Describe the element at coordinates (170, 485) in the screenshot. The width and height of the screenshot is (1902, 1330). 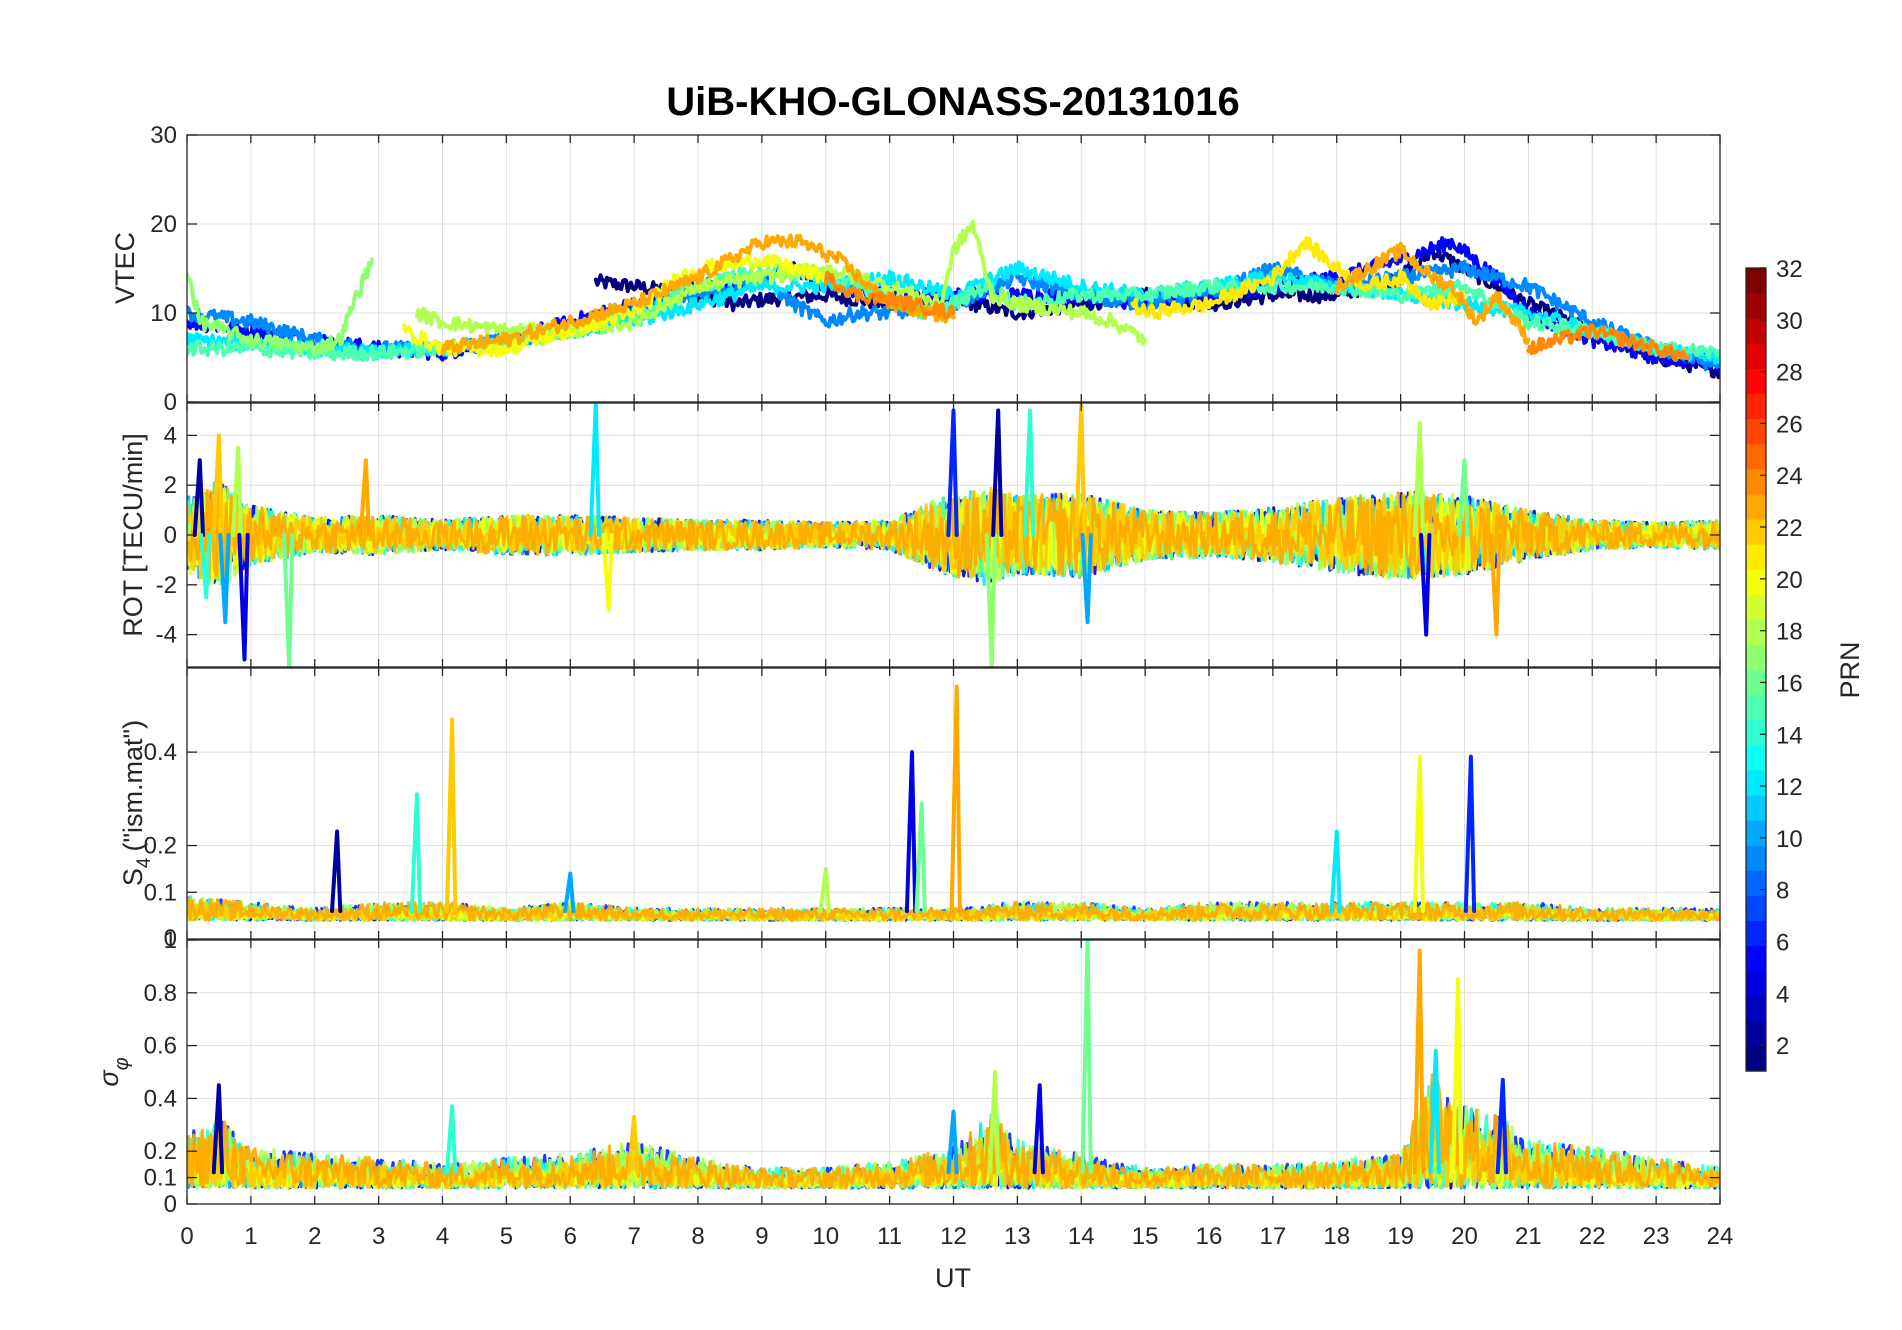
I see `y-tick-label: 2` at that location.